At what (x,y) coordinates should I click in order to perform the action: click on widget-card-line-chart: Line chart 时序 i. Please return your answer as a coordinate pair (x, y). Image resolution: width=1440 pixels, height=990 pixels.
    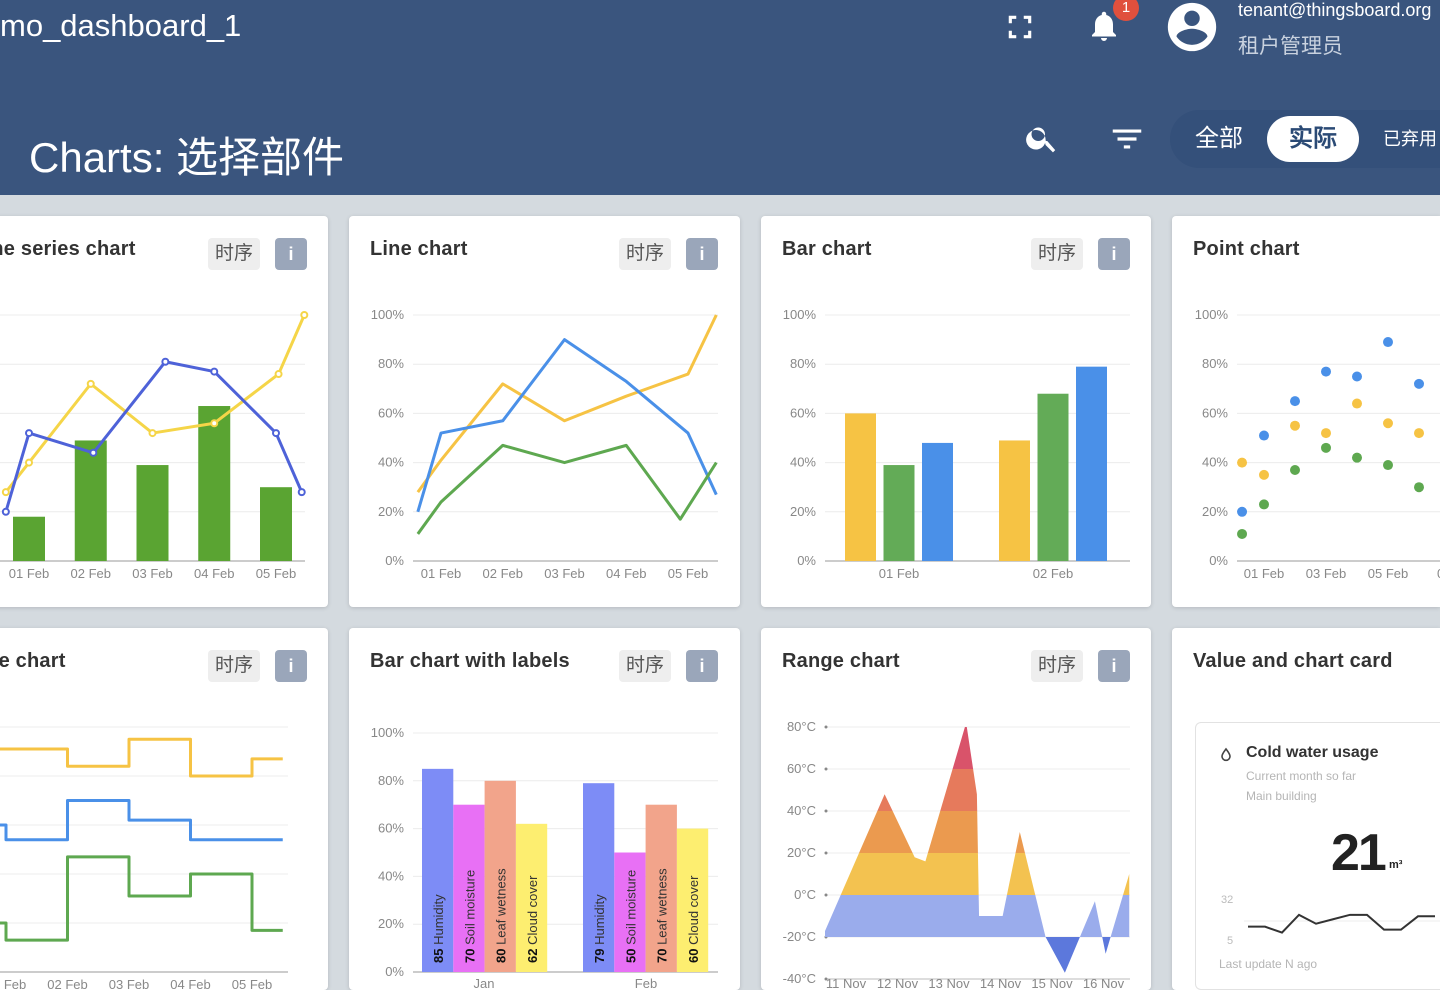
    Looking at the image, I should click on (544, 411).